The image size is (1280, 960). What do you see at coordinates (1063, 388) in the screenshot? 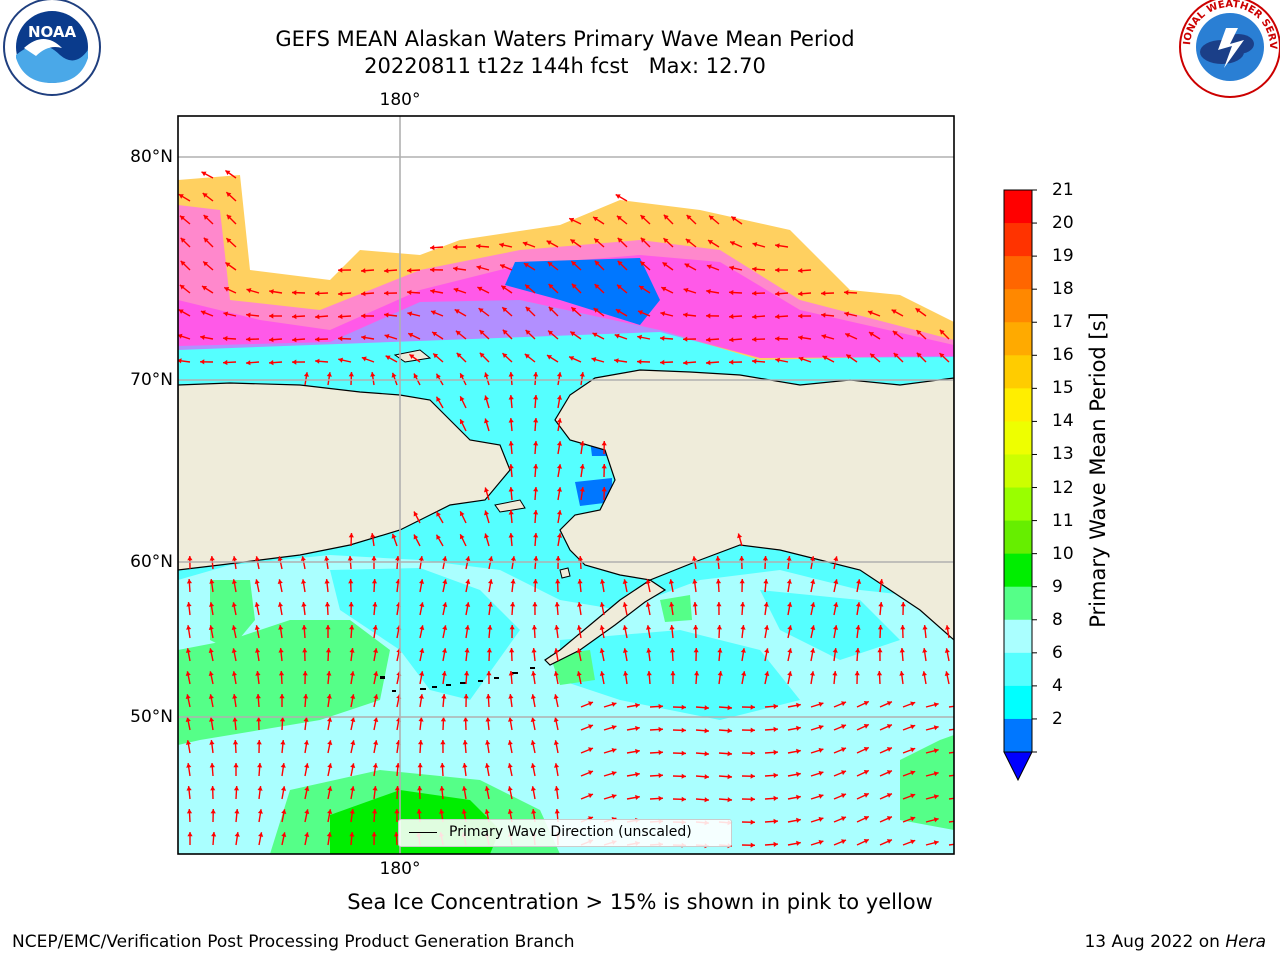
I see `colorbar-tick-label: 15` at bounding box center [1063, 388].